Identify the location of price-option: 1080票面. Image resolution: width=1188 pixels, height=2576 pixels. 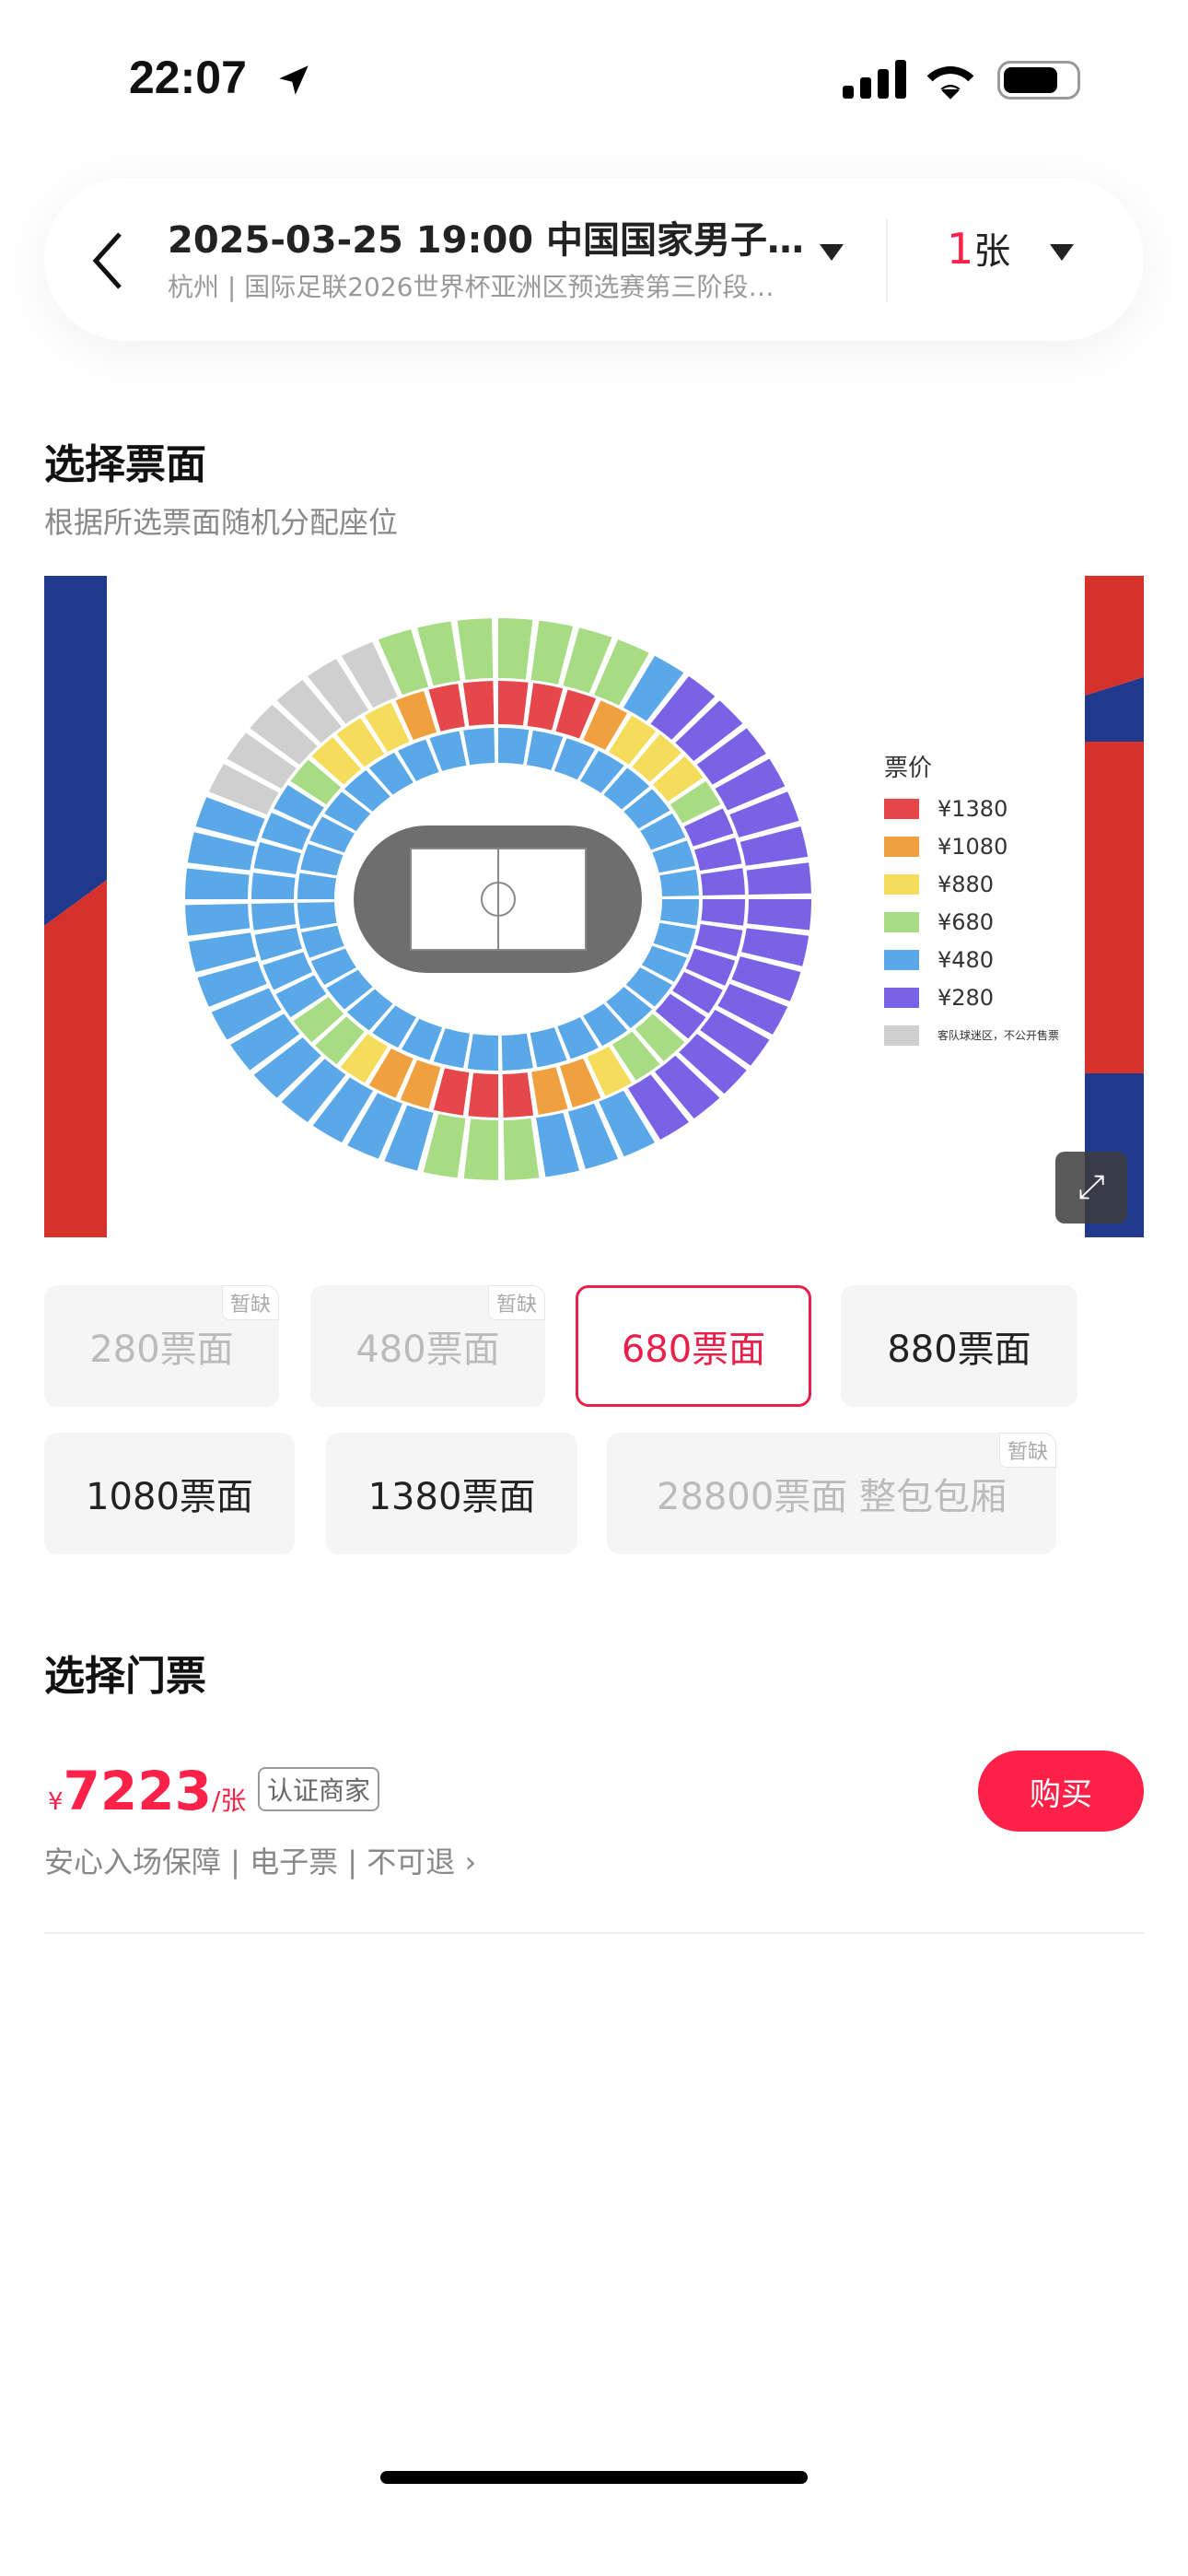
(169, 1493).